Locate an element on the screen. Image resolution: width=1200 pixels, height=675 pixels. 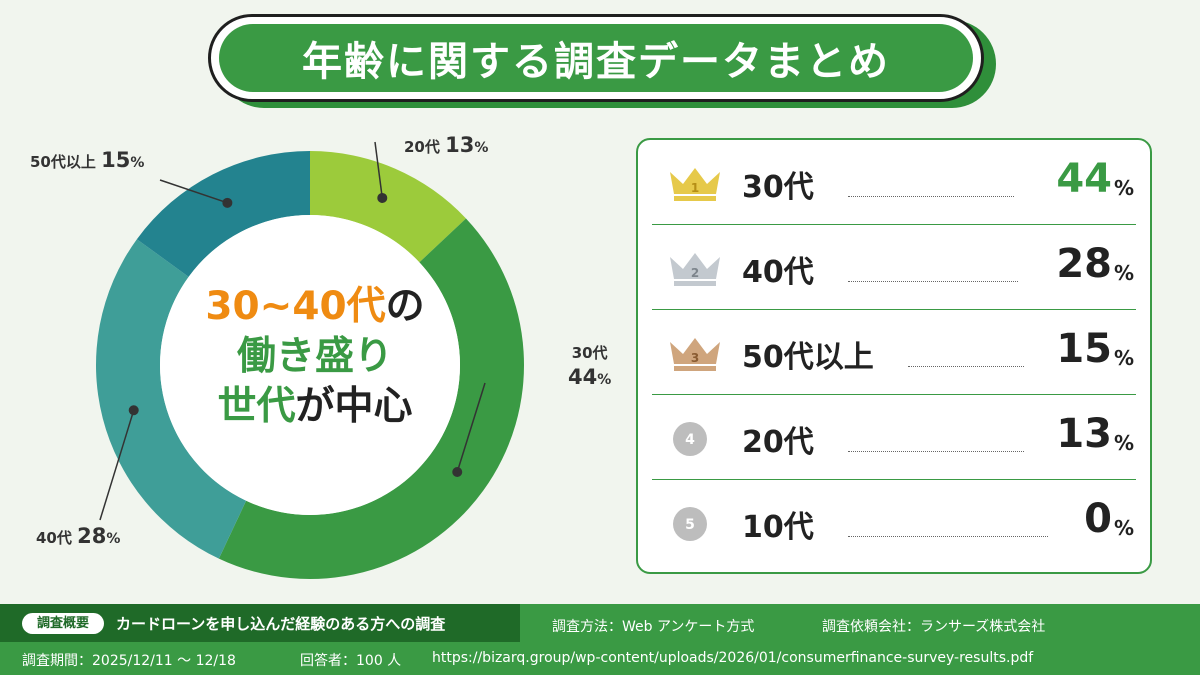
ranking-value: 0 is located at coordinates (1098, 519).